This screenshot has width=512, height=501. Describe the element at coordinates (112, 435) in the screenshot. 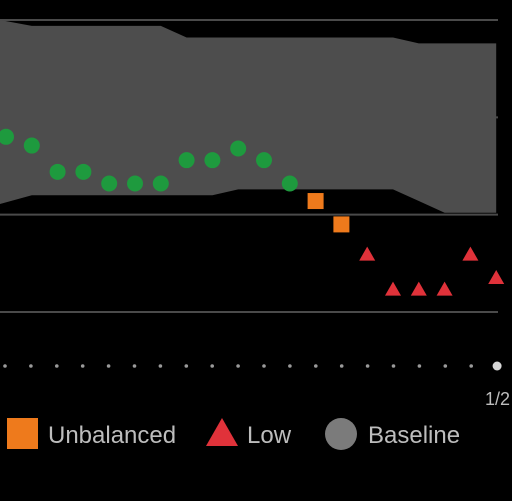

I see `legend-label-unbalanced: Unbalanced` at that location.